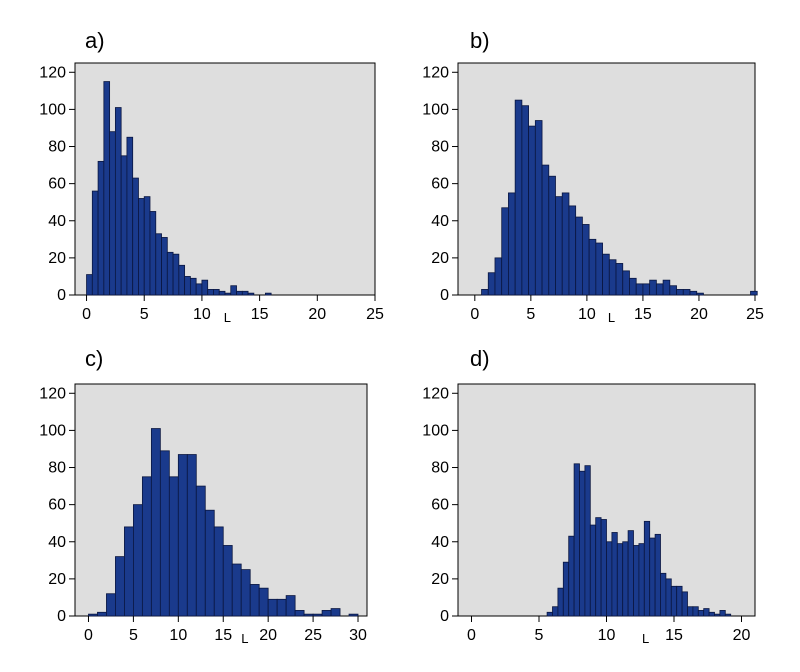 This screenshot has width=800, height=672. What do you see at coordinates (435, 430) in the screenshot?
I see `y-tick-label: 100` at bounding box center [435, 430].